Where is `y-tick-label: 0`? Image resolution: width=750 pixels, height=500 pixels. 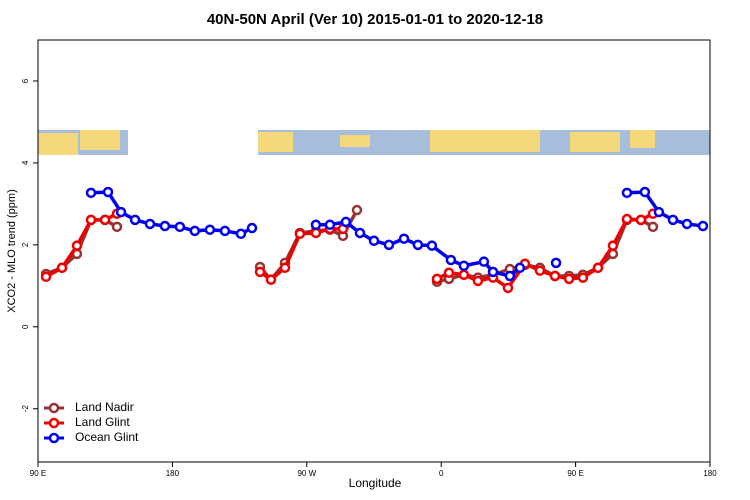 y-tick-label: 0 is located at coordinates (25, 326).